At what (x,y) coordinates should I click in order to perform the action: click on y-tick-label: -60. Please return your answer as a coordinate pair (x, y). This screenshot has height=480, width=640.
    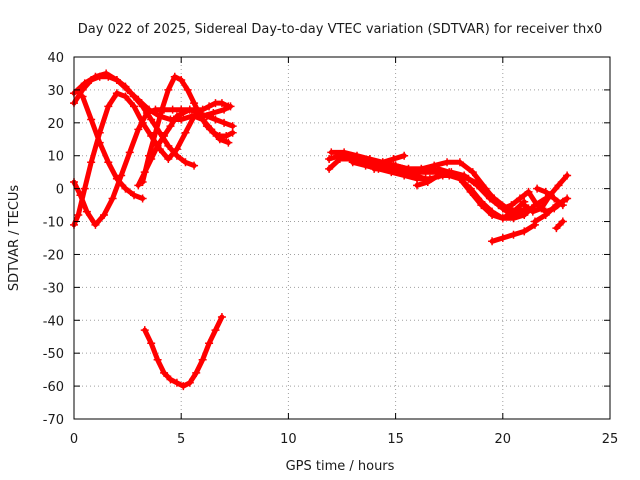
    Looking at the image, I should click on (53, 387).